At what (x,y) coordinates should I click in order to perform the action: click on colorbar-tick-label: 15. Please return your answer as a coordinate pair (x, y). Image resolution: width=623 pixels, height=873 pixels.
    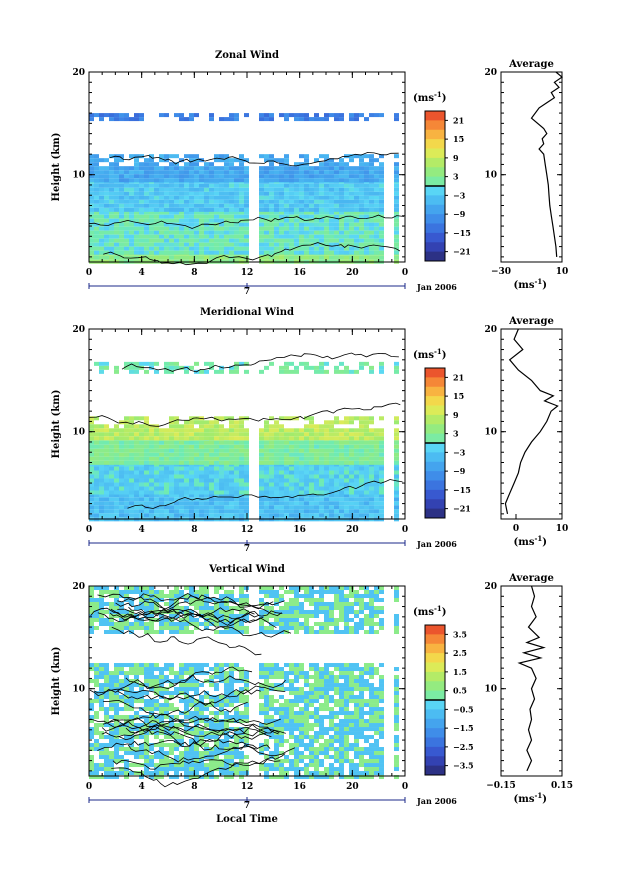
    Looking at the image, I should click on (458, 139).